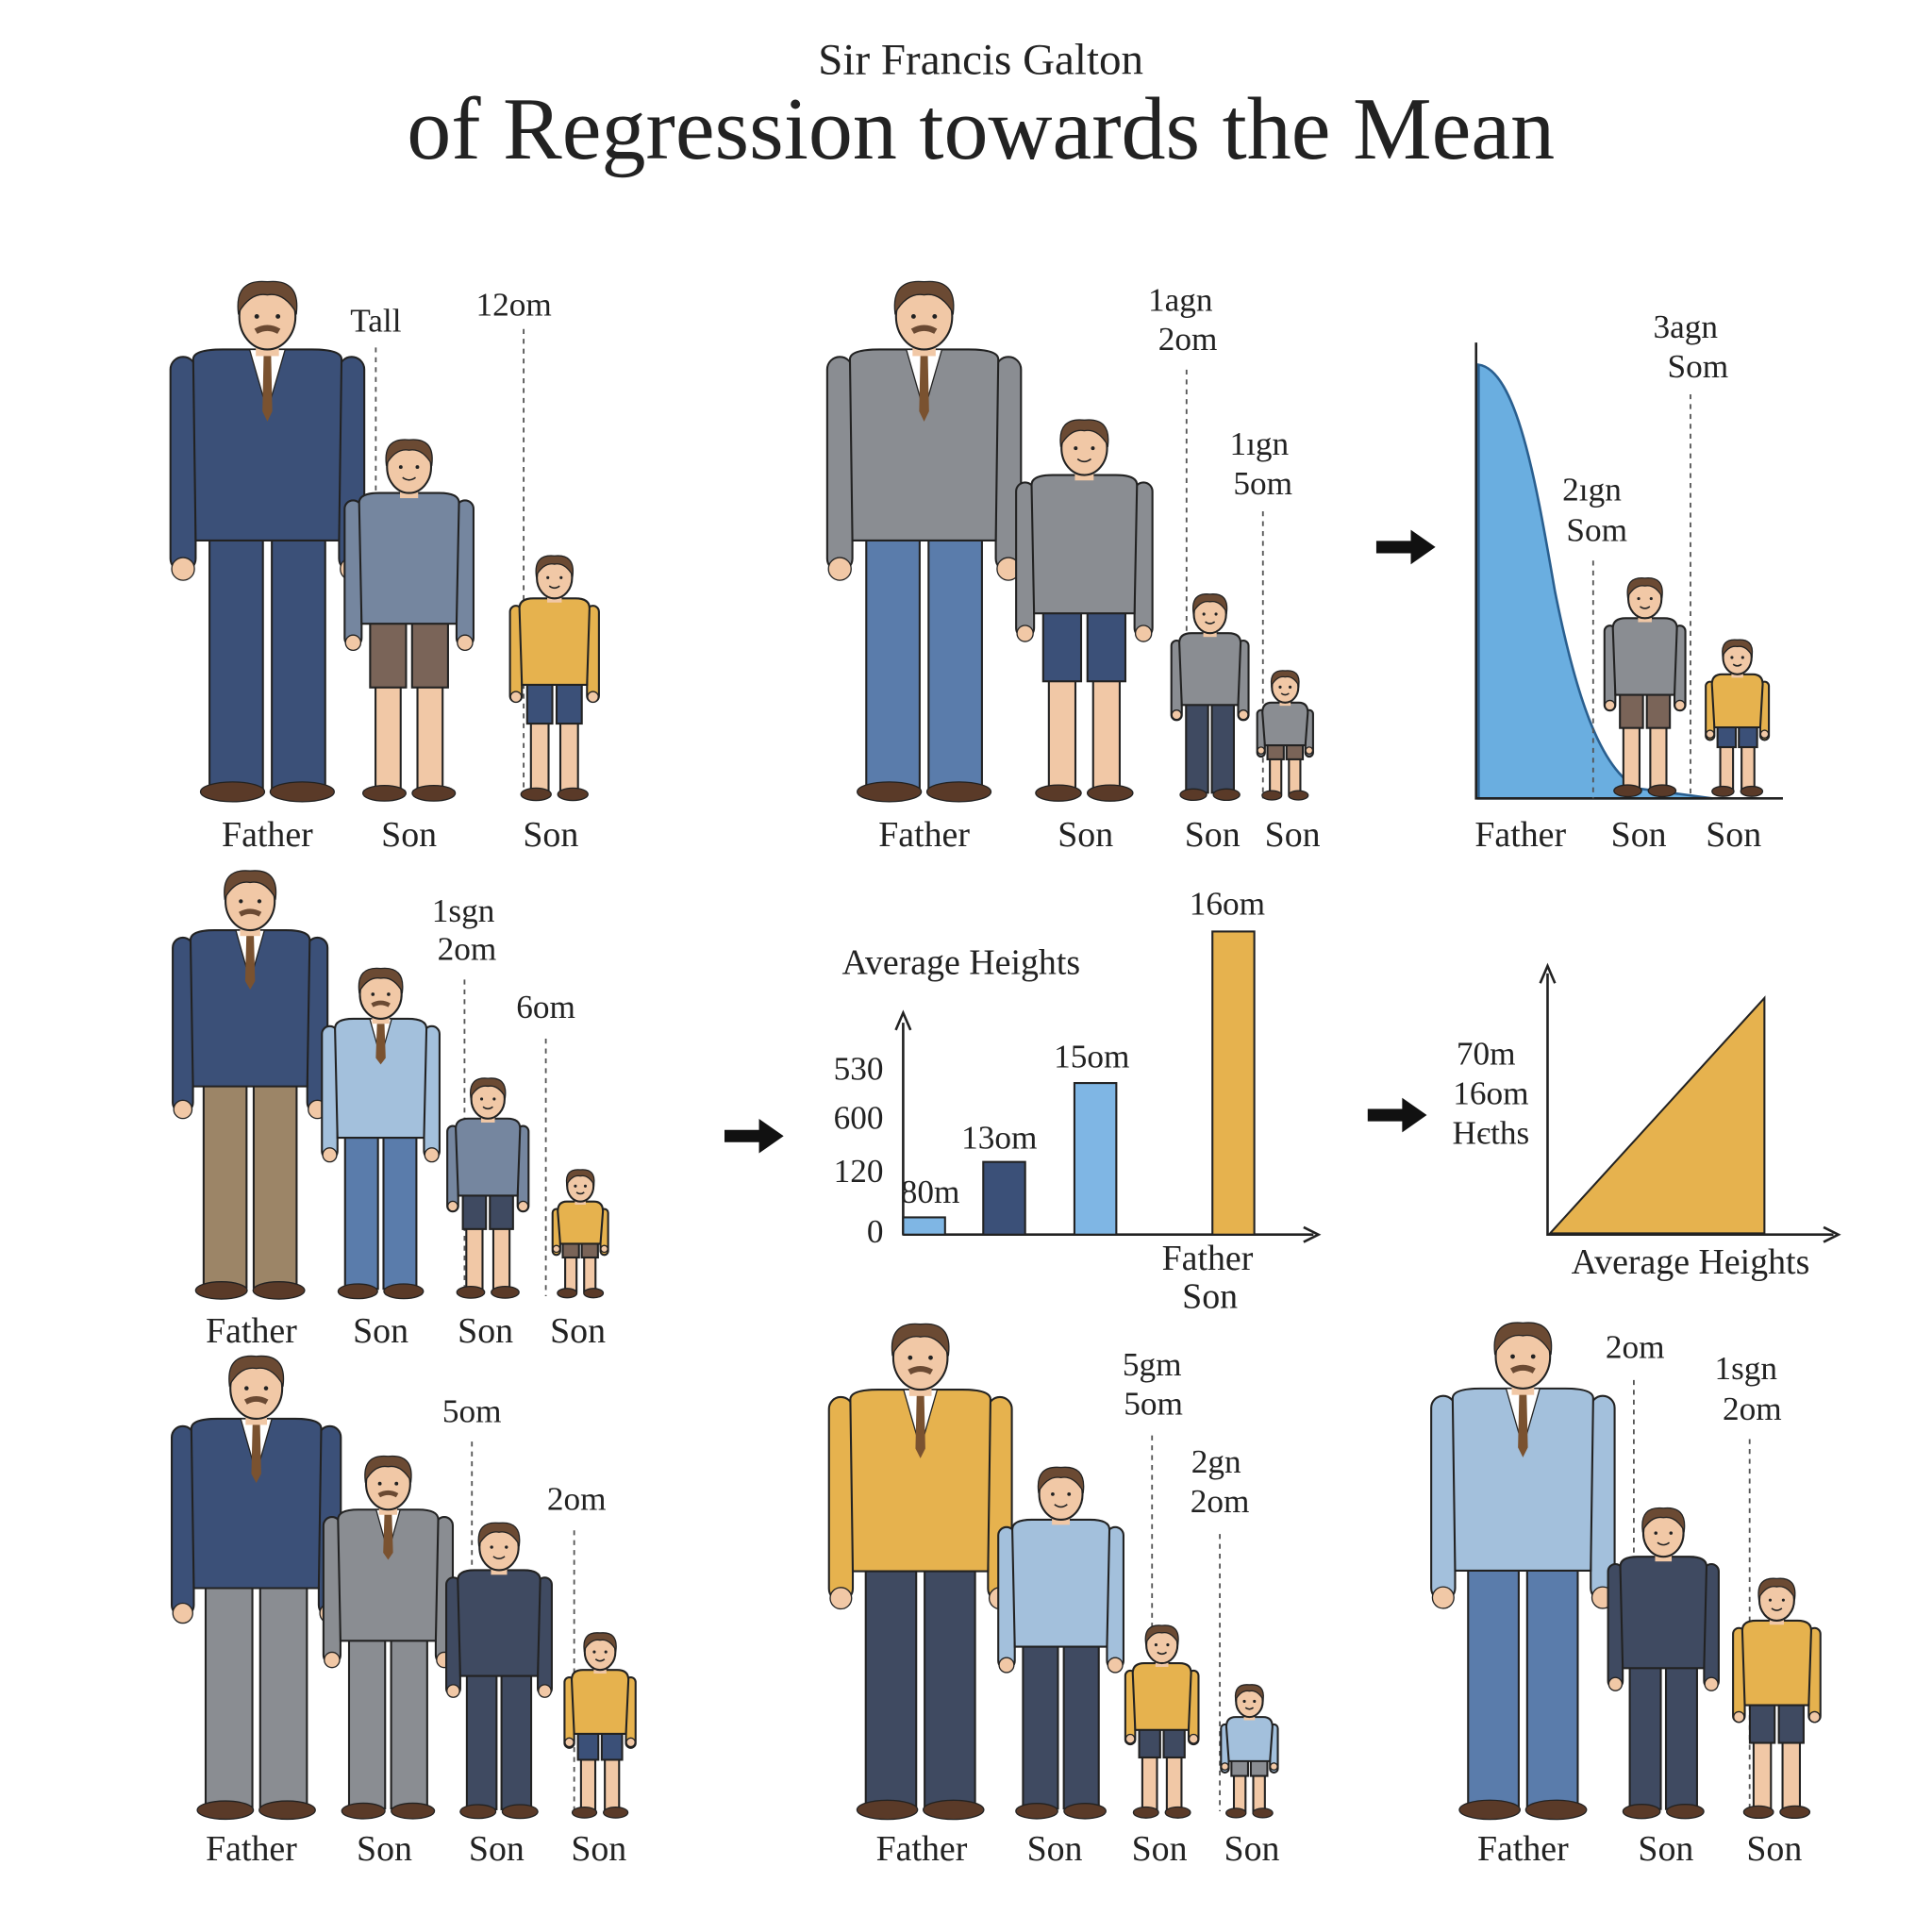 This screenshot has height=1932, width=1932. Describe the element at coordinates (1592, 490) in the screenshot. I see `height-annotation: 2ıgn` at that location.